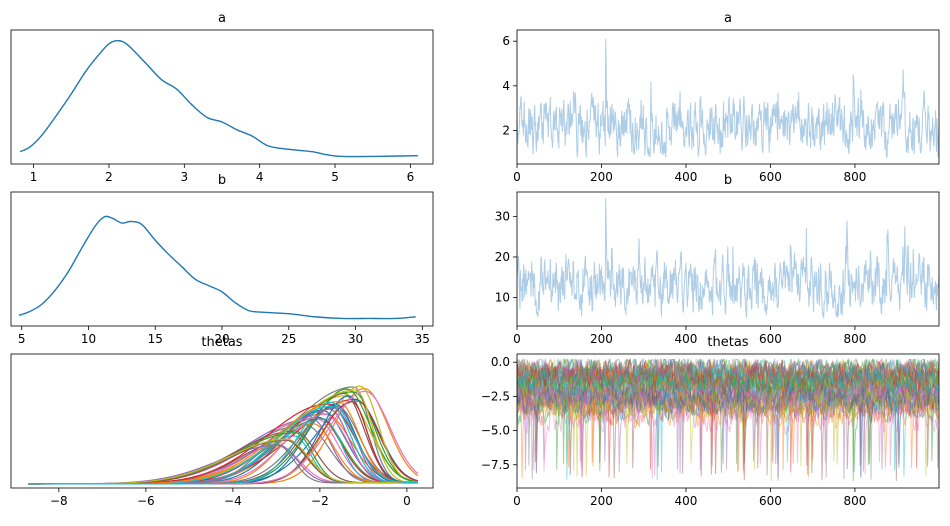 Image resolution: width=950 pixels, height=526 pixels. What do you see at coordinates (854, 501) in the screenshot?
I see `panel-thetas-trace-xtick-label: 800` at bounding box center [854, 501].